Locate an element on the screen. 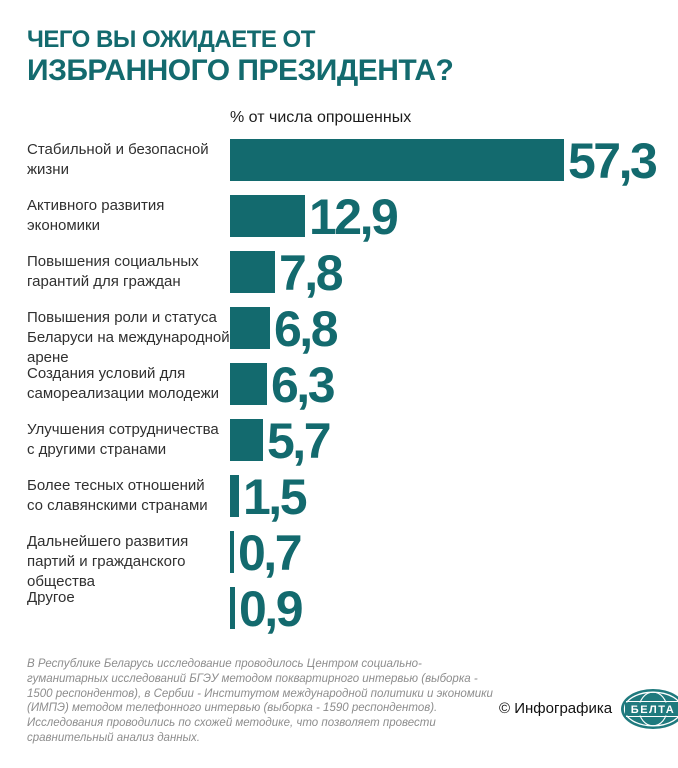 The width and height of the screenshot is (678, 768). bar-group: 0,9 is located at coordinates (267, 609).